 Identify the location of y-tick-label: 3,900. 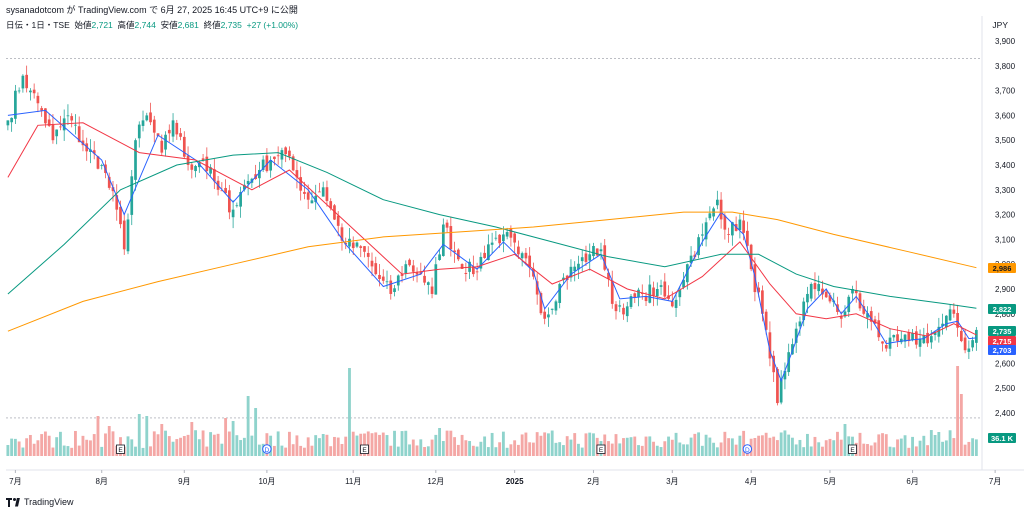
(1005, 41).